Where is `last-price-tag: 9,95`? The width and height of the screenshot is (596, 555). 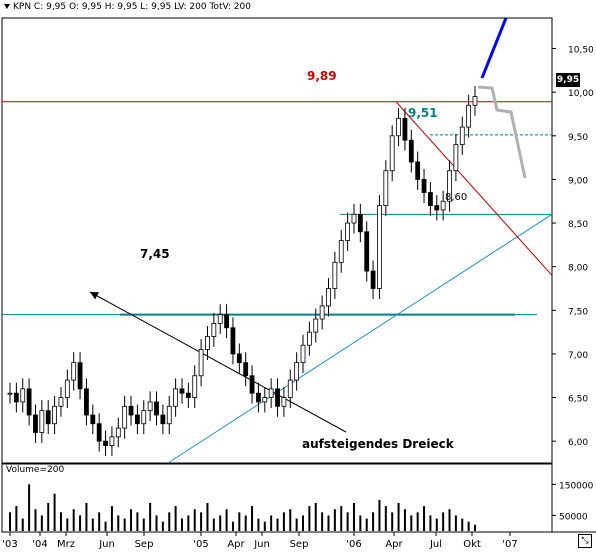 last-price-tag: 9,95 is located at coordinates (568, 80).